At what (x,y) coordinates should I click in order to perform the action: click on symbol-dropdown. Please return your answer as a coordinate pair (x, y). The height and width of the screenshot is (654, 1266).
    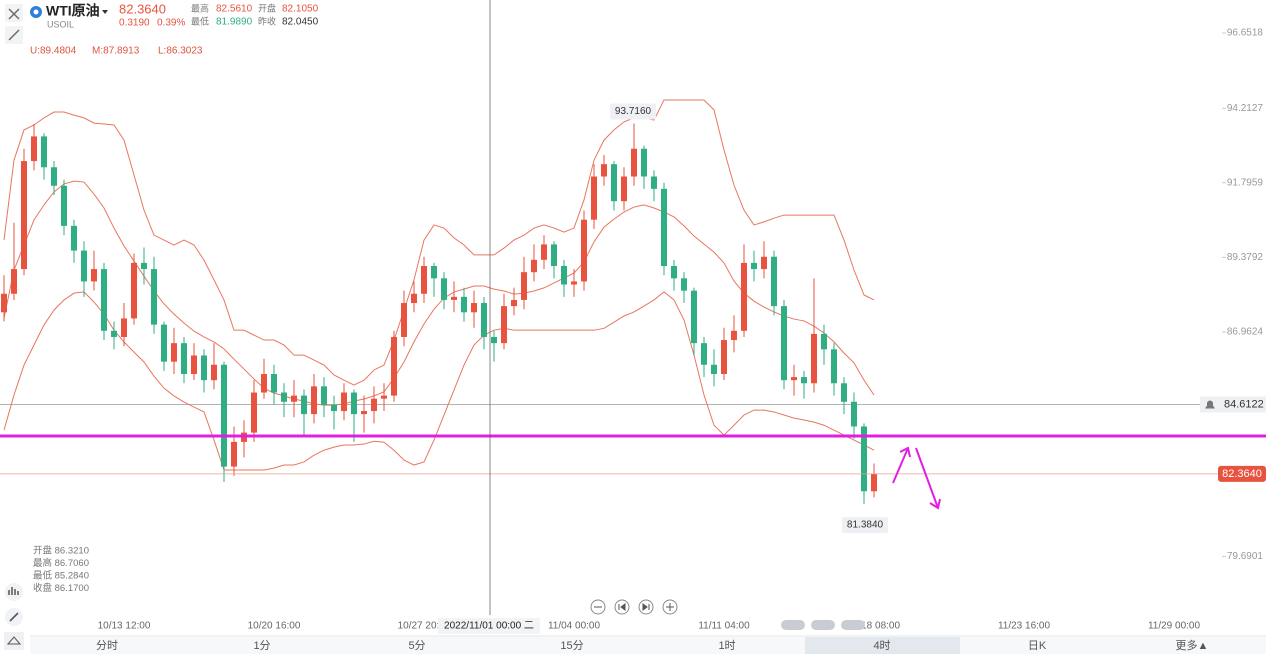
    Looking at the image, I should click on (105, 12).